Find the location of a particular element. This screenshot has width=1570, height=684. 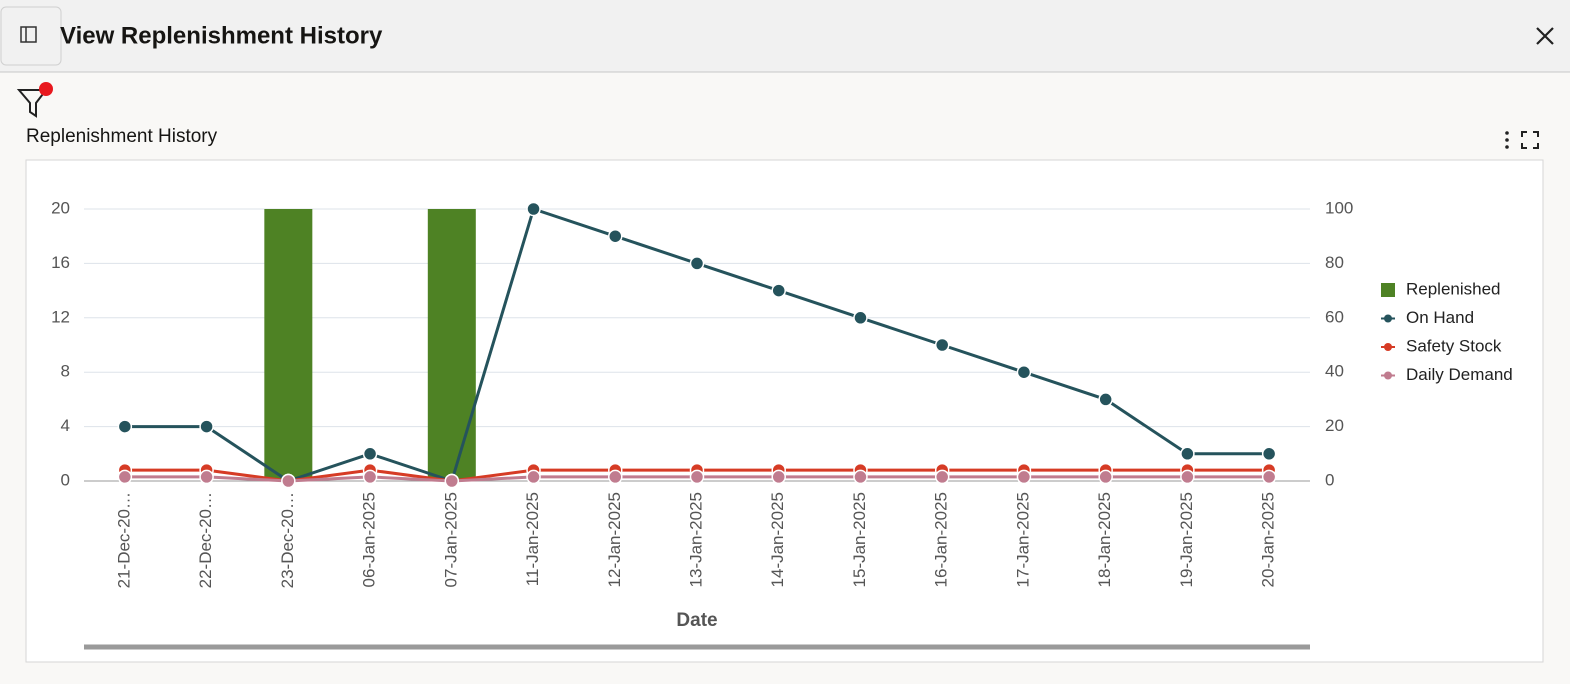

y2-tick-label: 60 is located at coordinates (1334, 316).